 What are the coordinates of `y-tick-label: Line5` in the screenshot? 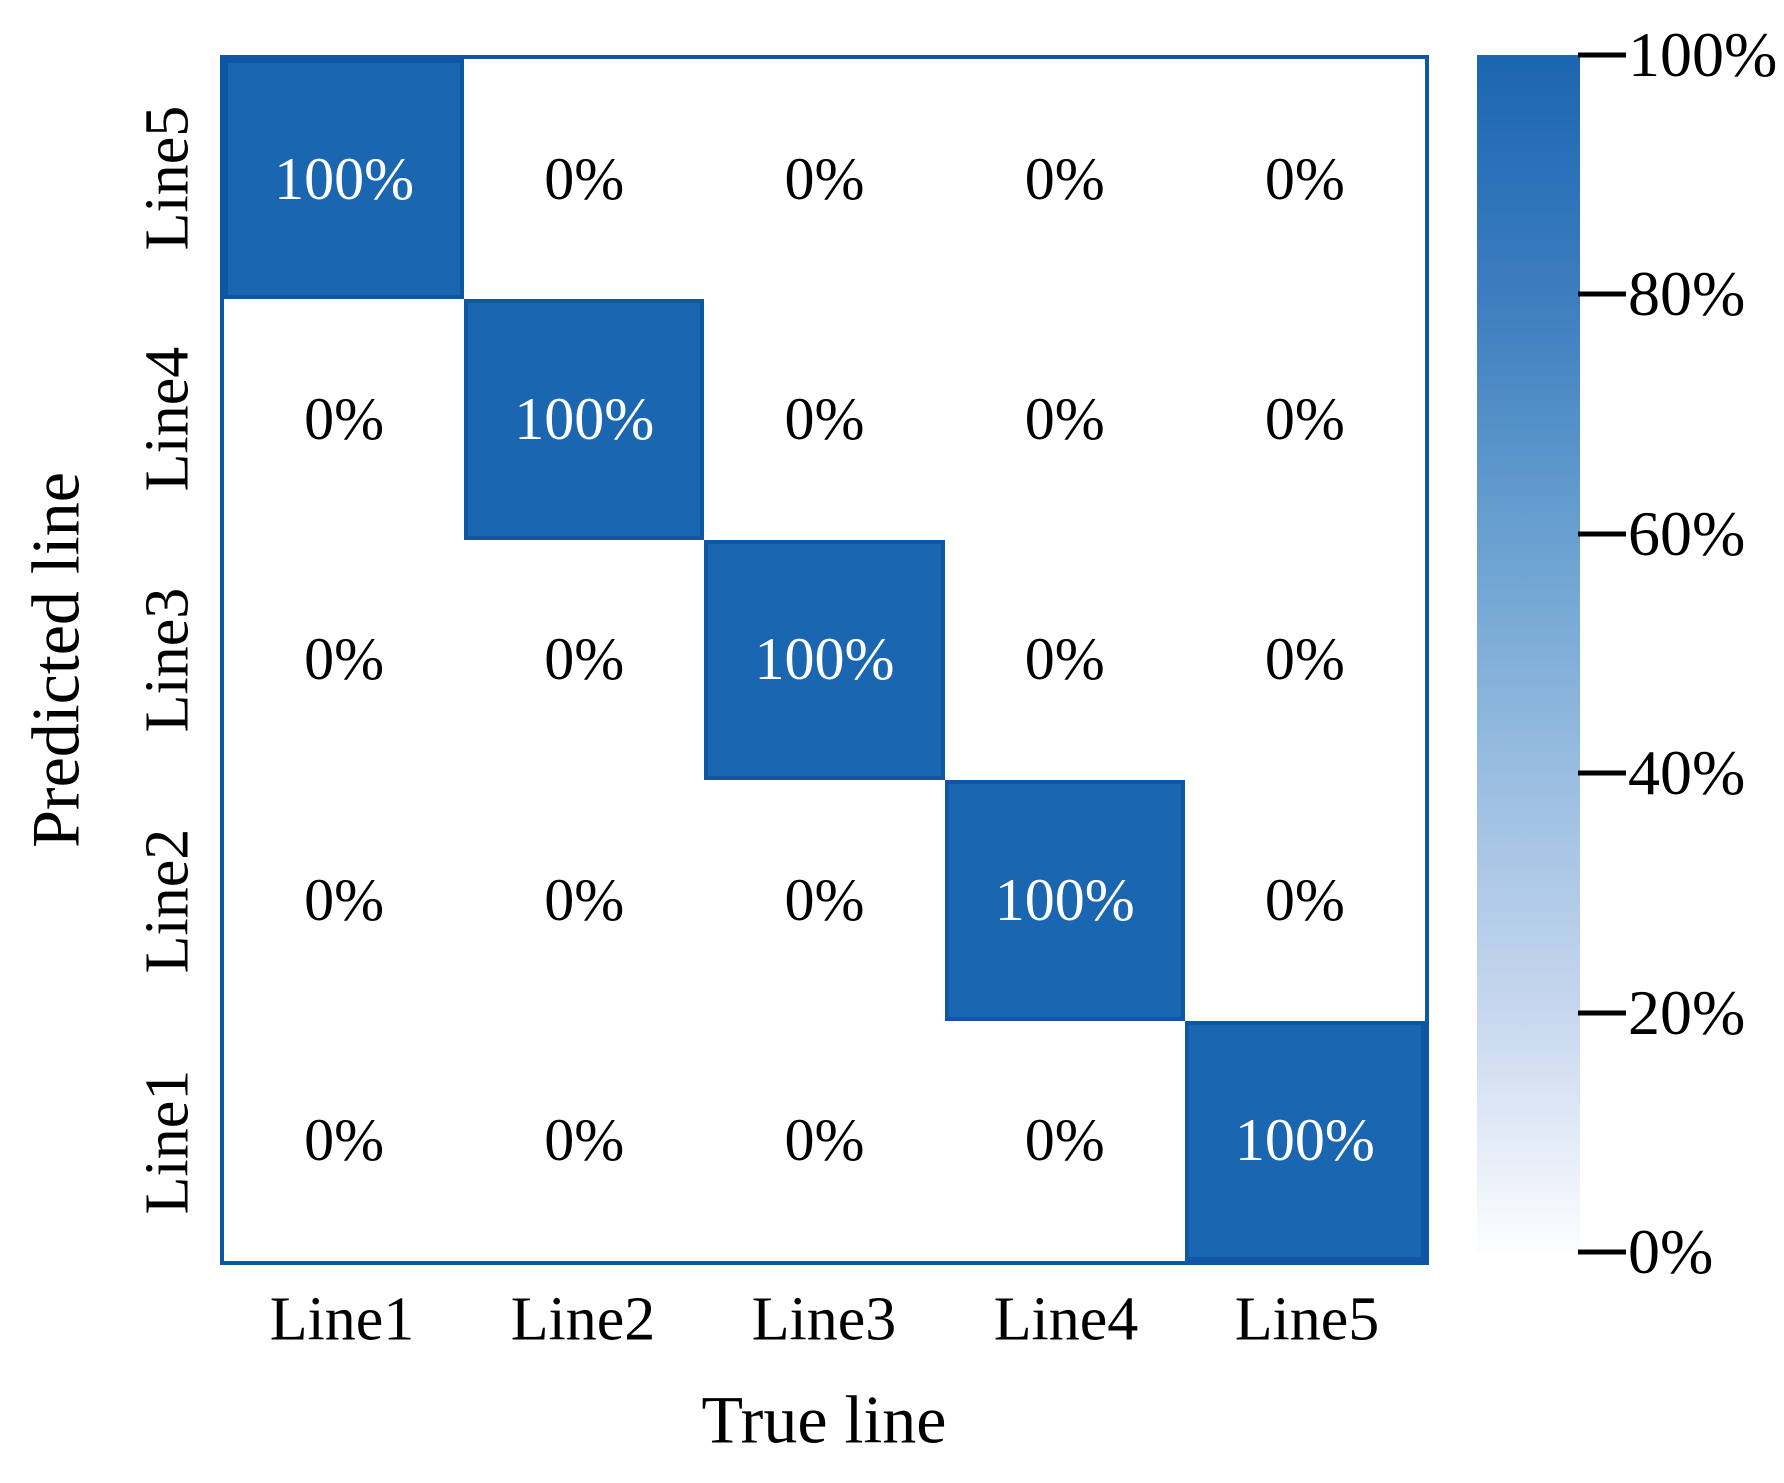 It's located at (167, 178).